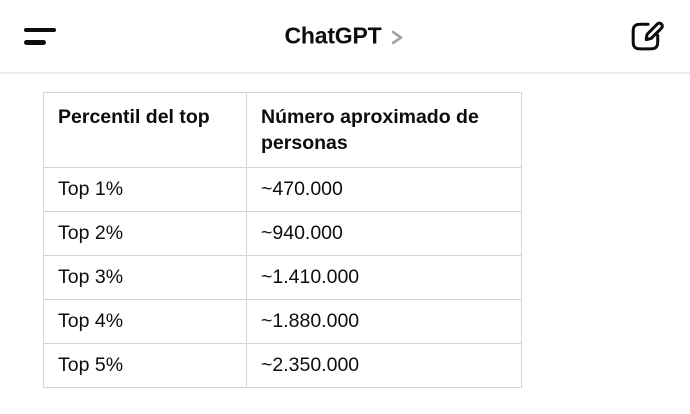  What do you see at coordinates (145, 130) in the screenshot?
I see `column-header-percentile: Percentil del top` at bounding box center [145, 130].